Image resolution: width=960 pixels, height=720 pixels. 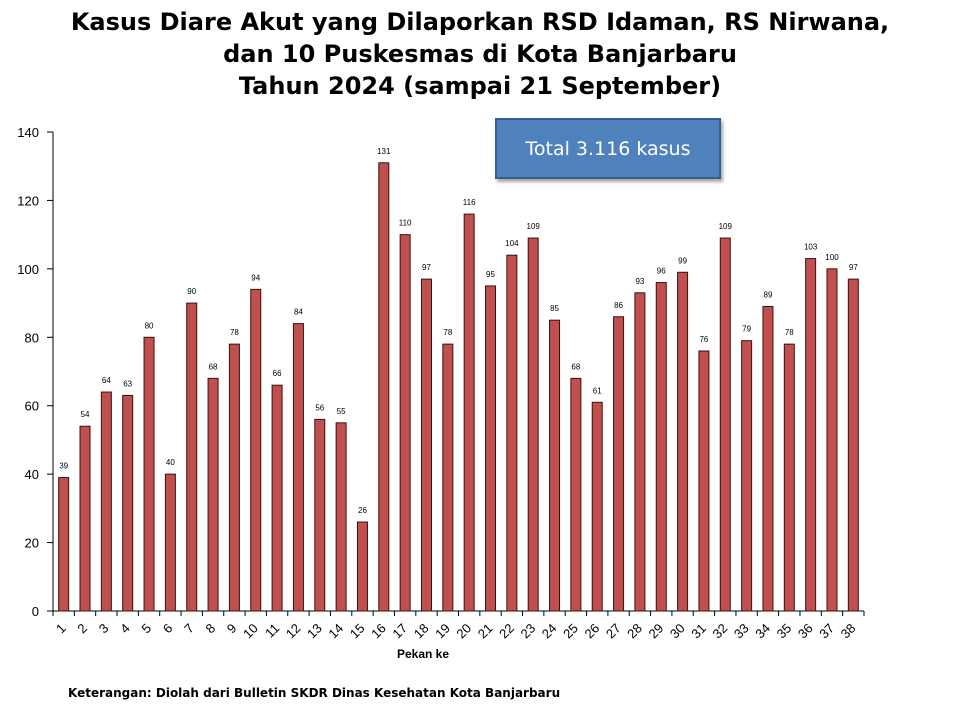 What do you see at coordinates (191, 291) in the screenshot?
I see `data-label: 90` at bounding box center [191, 291].